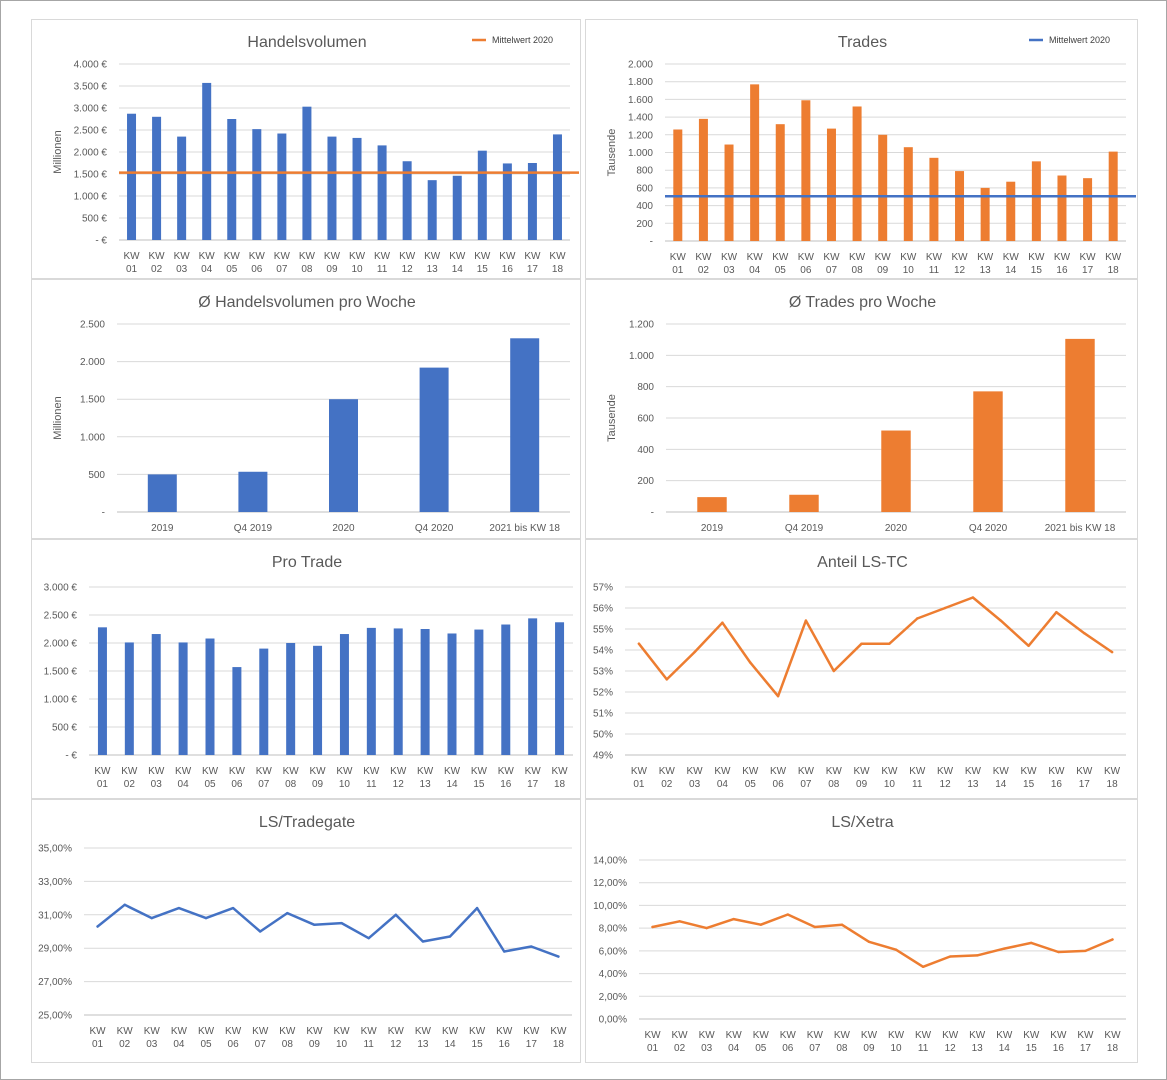 The image size is (1167, 1080). Describe the element at coordinates (522, 40) in the screenshot. I see `legend-label: Mittelwert 2020` at that location.